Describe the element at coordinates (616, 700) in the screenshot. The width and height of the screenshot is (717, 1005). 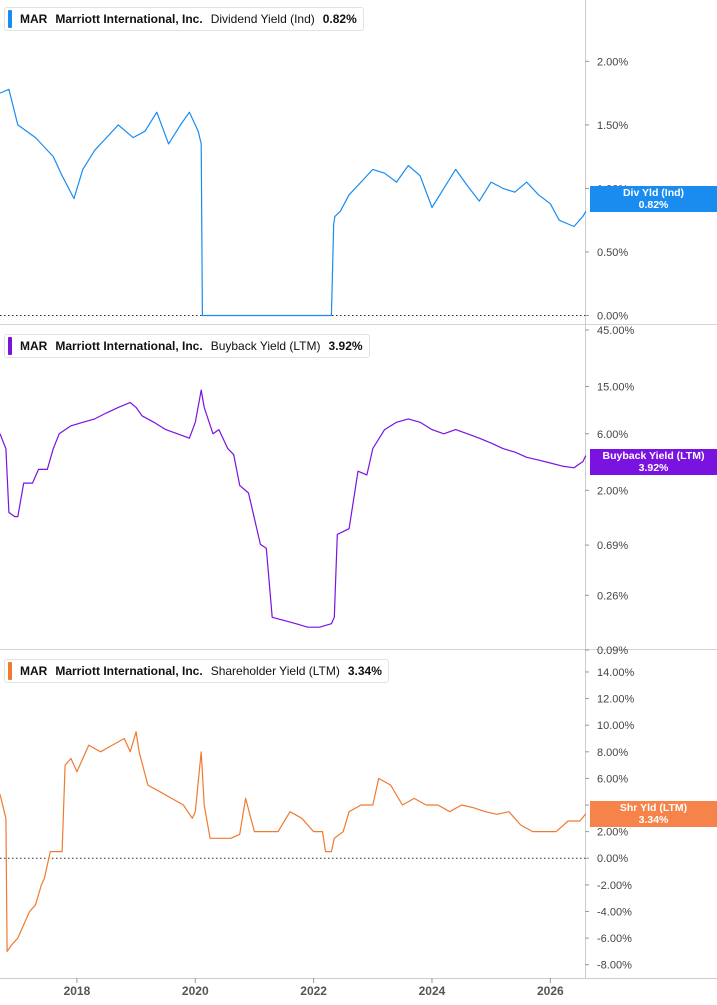
I see `y-tick-label: 12.00%` at that location.